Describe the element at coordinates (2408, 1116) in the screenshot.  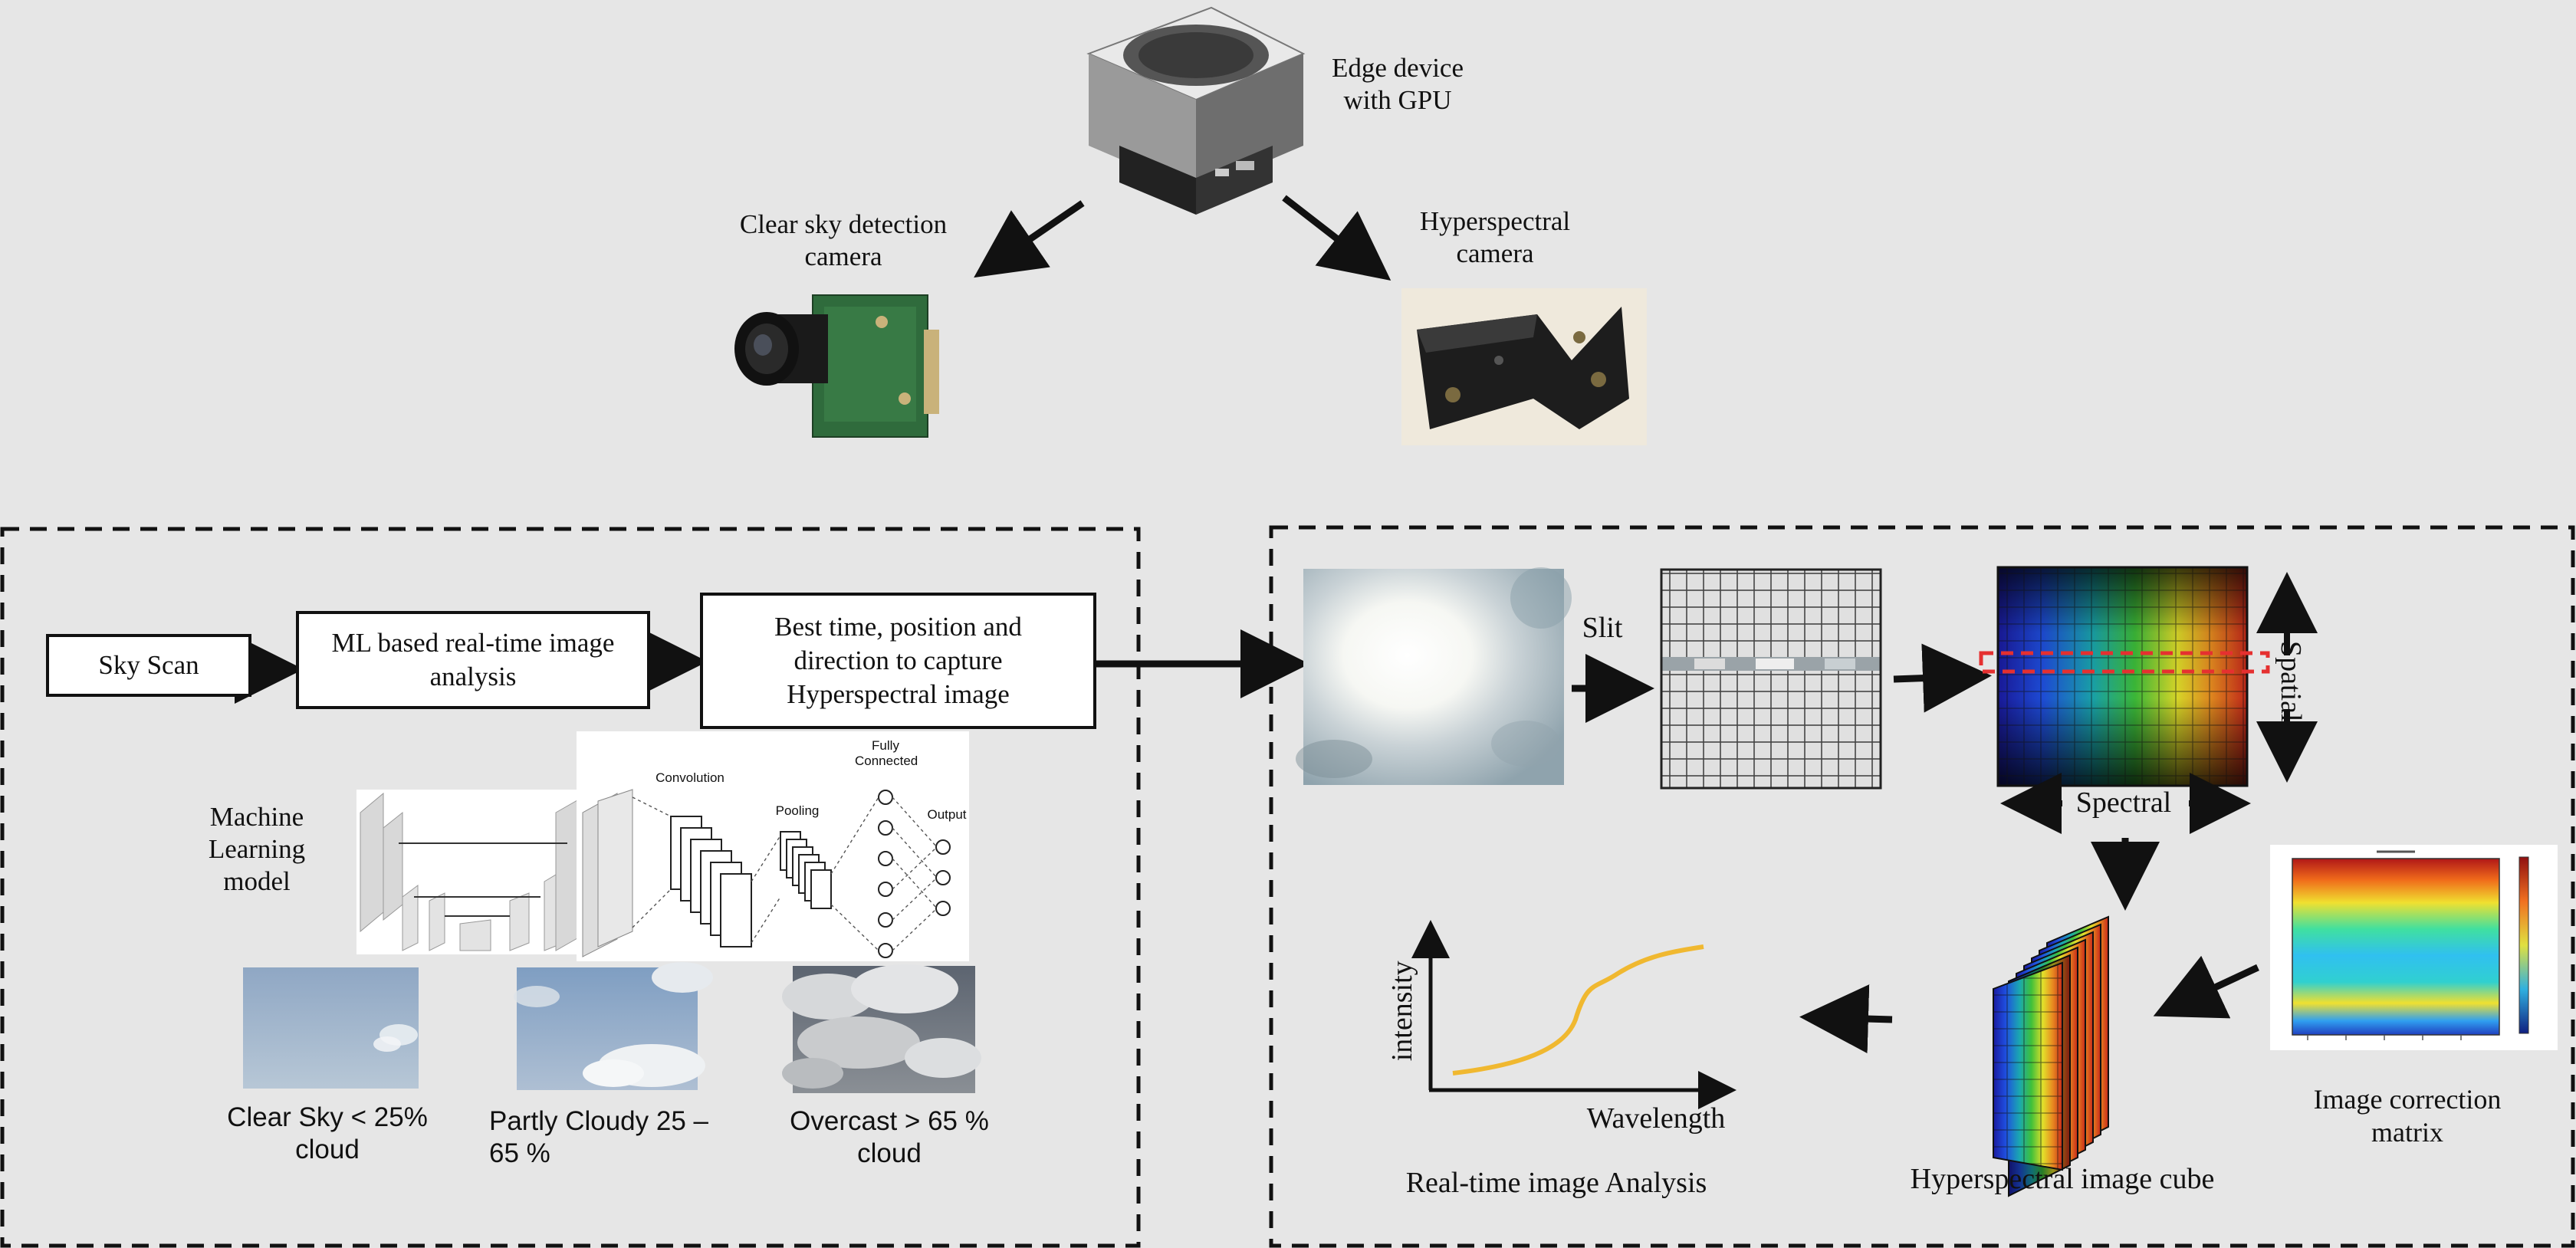
I see `correction-matrix-label: Image correction matrix` at that location.